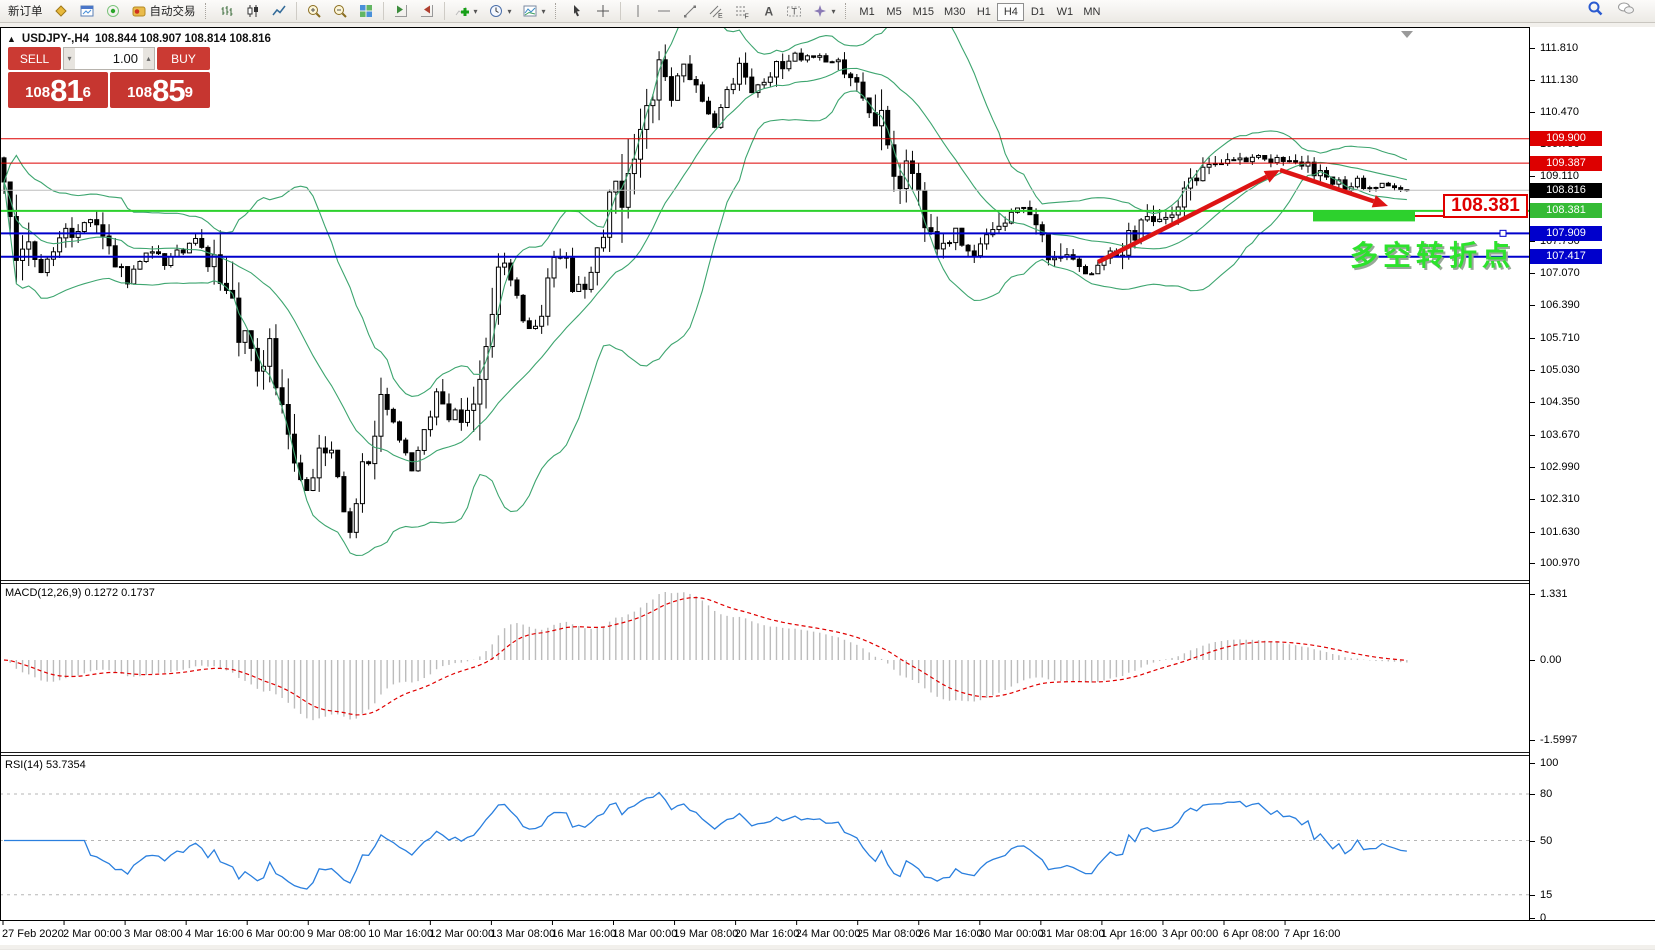  I want to click on buy-price: 108 85 9, so click(160, 90).